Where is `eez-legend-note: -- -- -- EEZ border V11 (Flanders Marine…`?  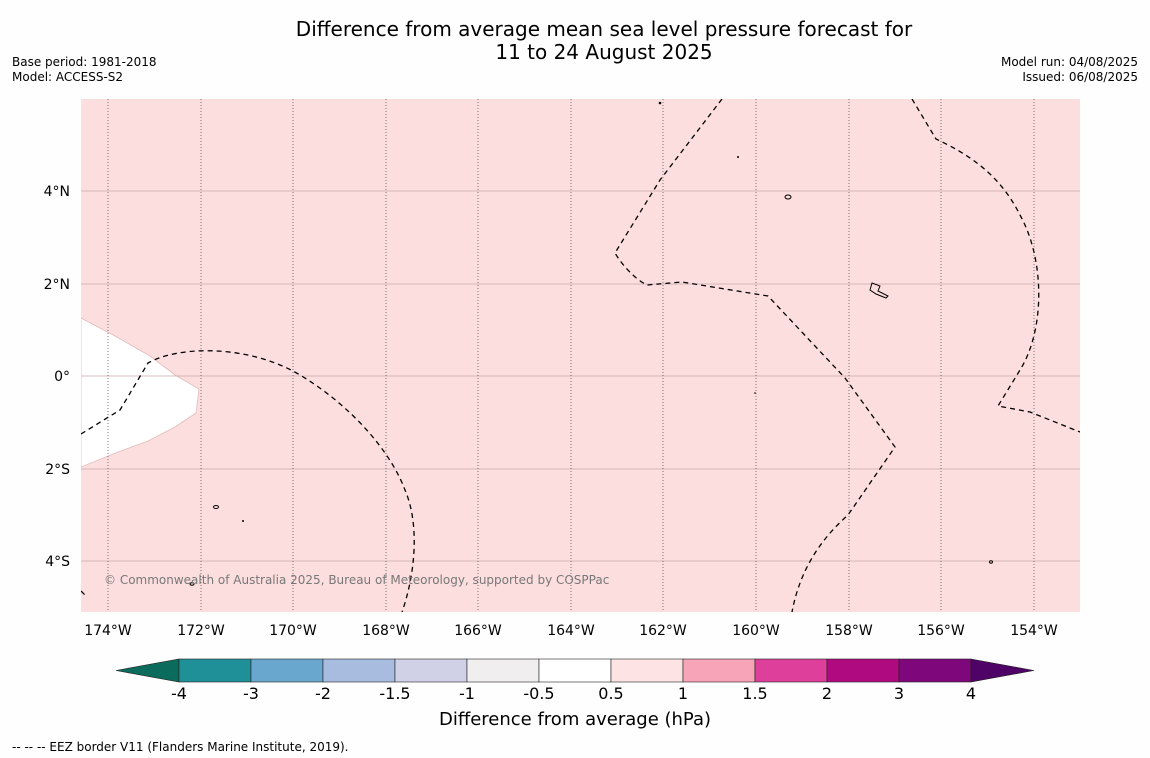
eez-legend-note: -- -- -- EEZ border V11 (Flanders Marine… is located at coordinates (180, 747).